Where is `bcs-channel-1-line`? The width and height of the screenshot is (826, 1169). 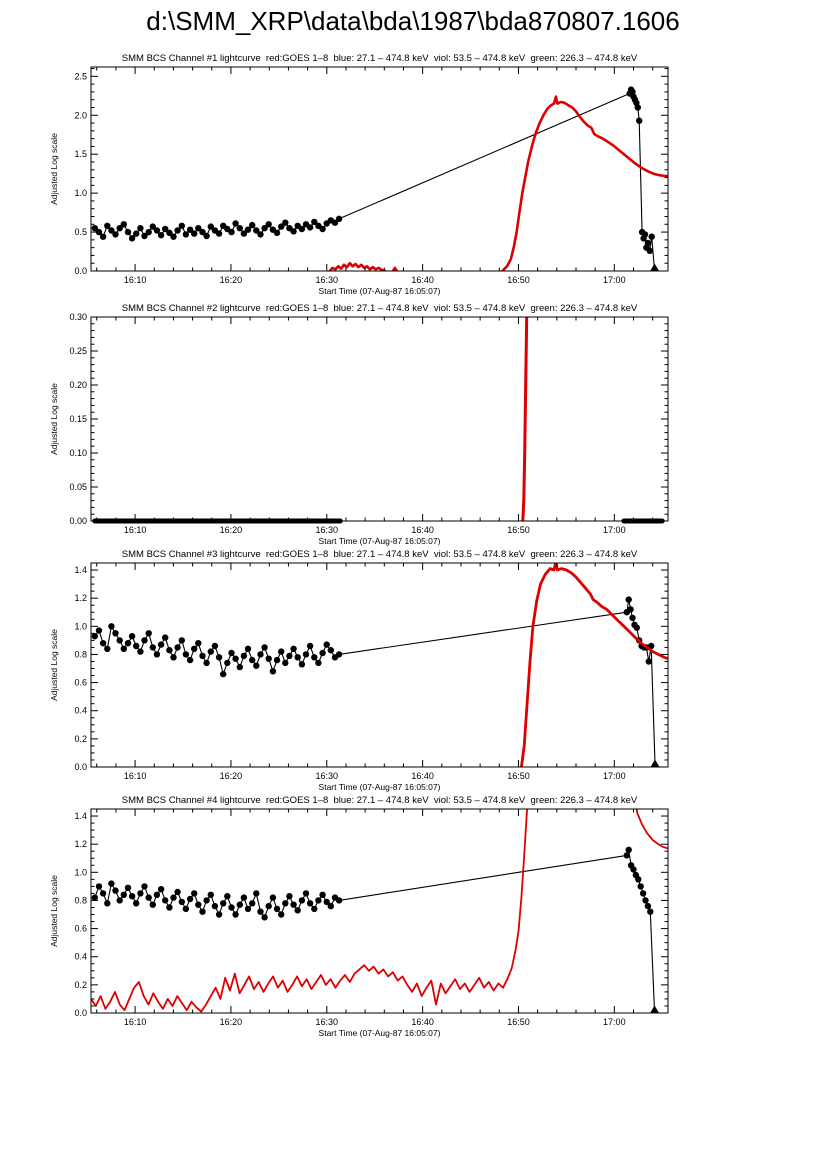 bcs-channel-1-line is located at coordinates (375, 180).